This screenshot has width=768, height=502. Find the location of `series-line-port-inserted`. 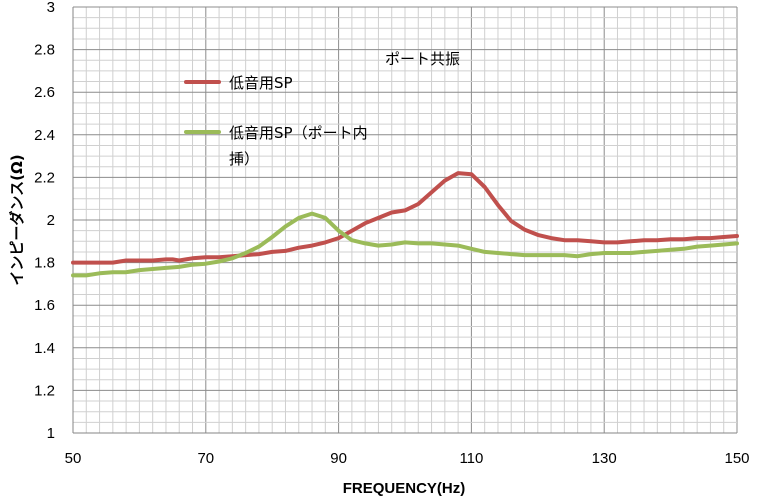

series-line-port-inserted is located at coordinates (405, 244).